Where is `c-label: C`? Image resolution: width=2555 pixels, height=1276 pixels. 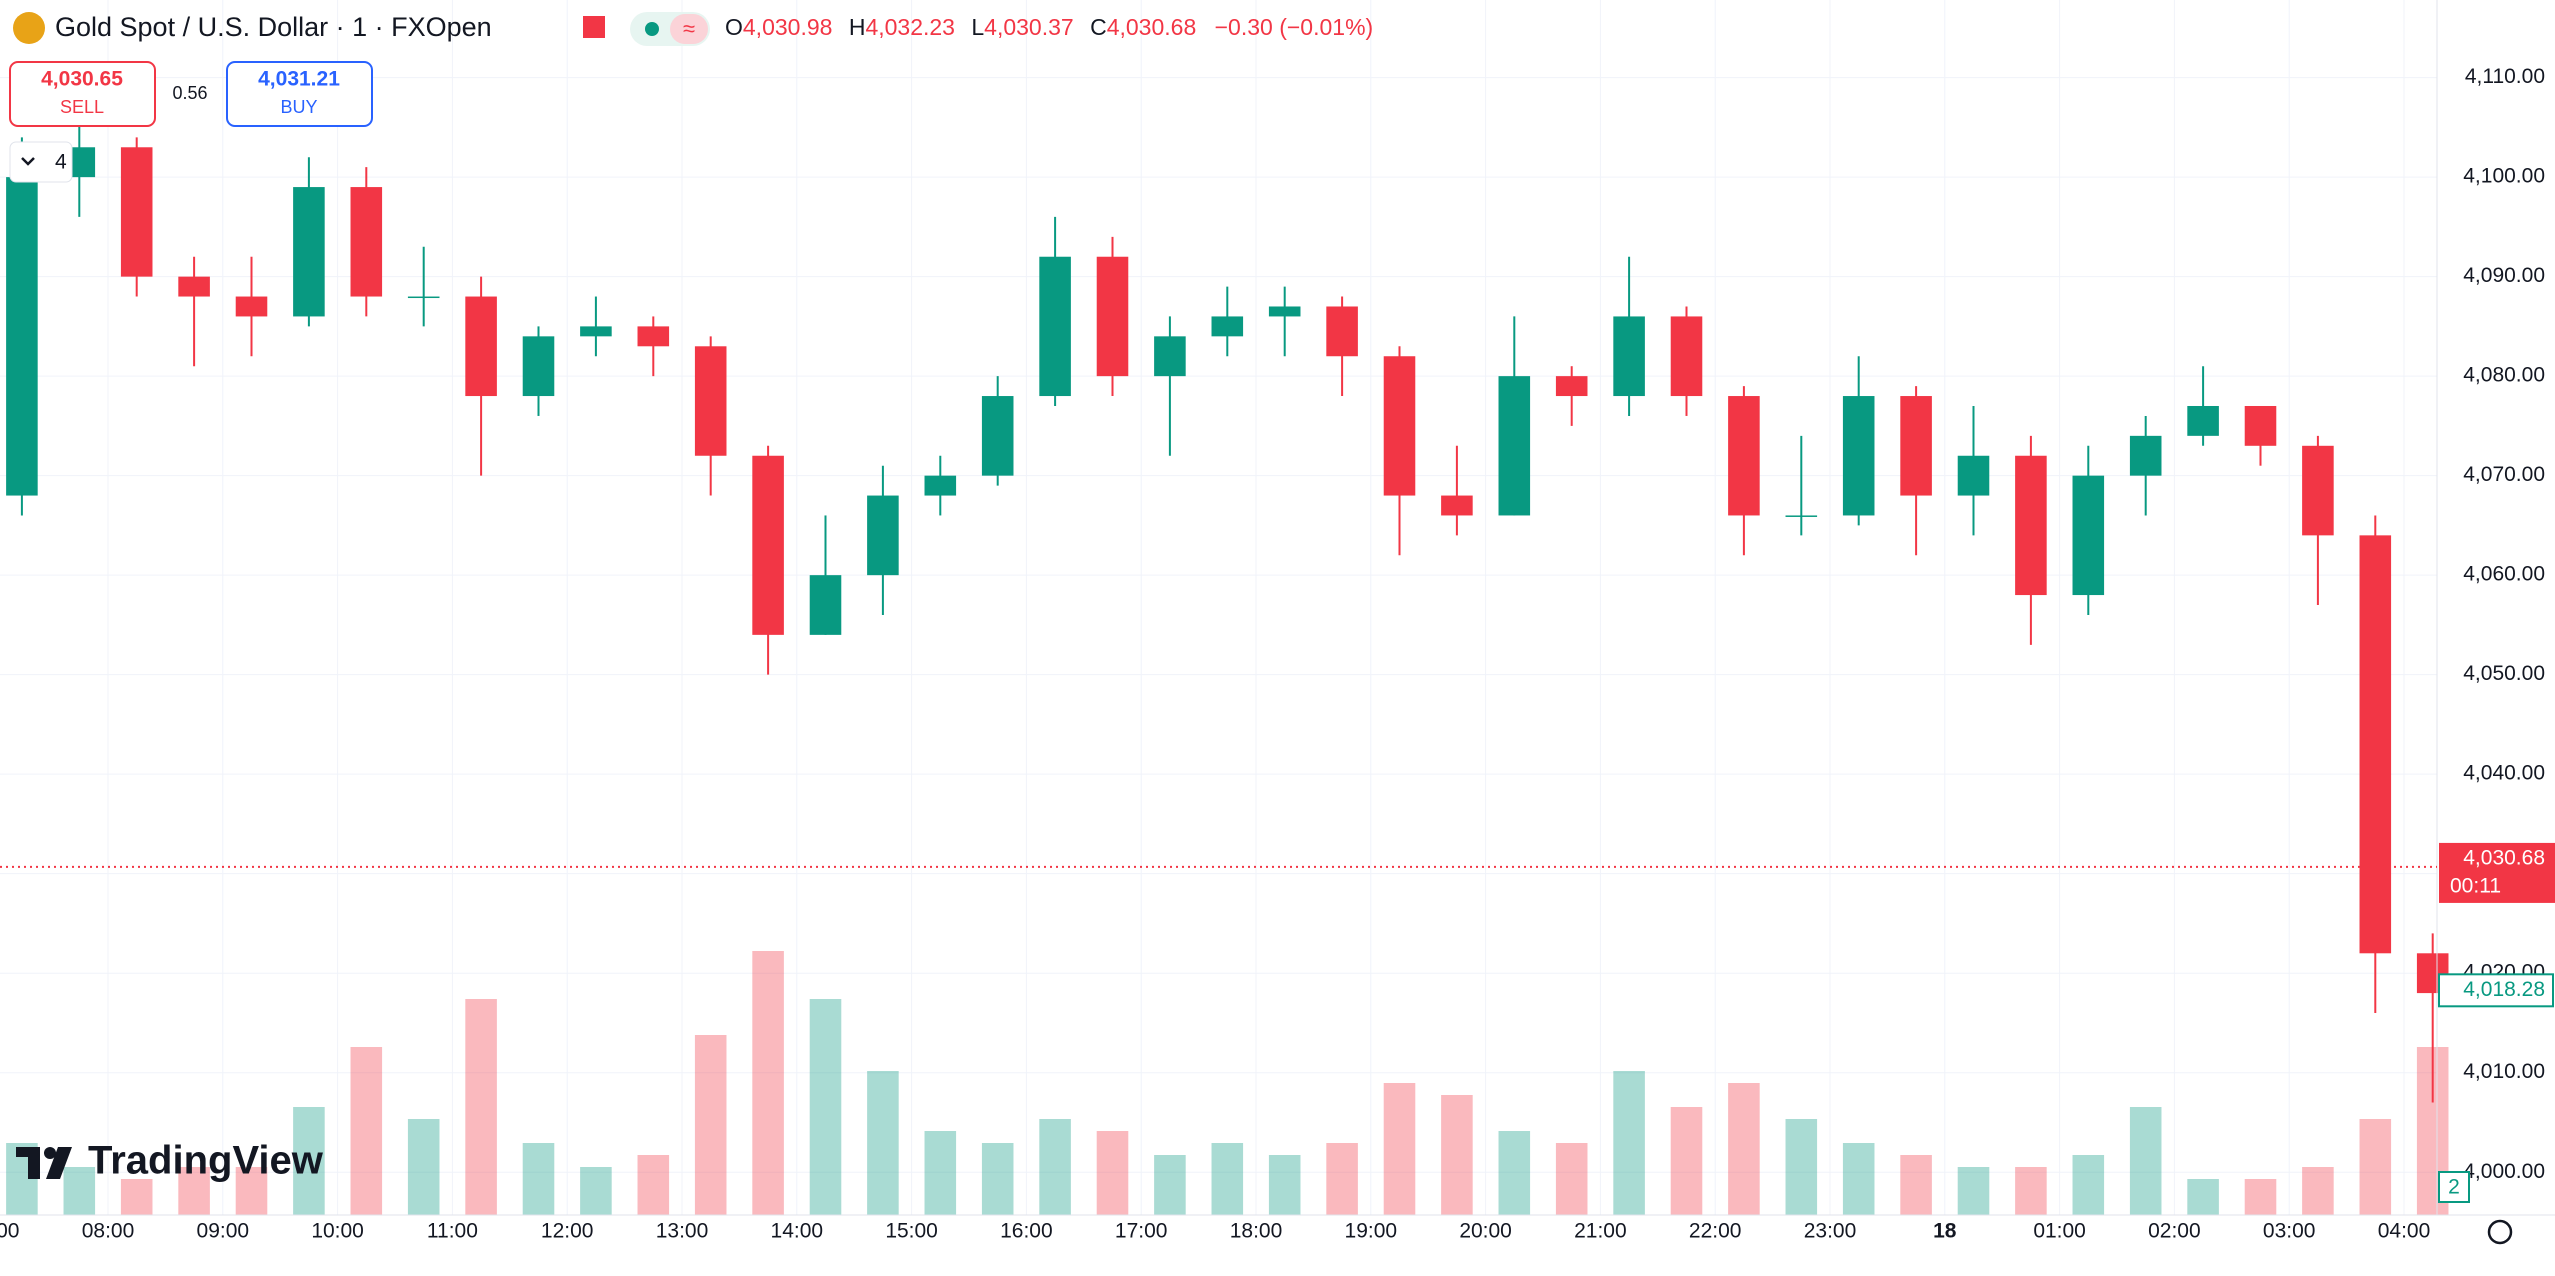 c-label: C is located at coordinates (1098, 27).